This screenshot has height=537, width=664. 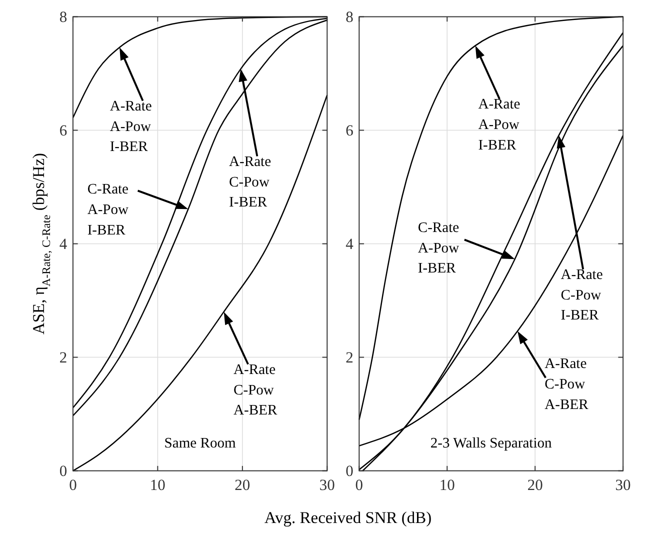 I want to click on x-axis-title: Avg. Received SNR (dB), so click(x=348, y=518).